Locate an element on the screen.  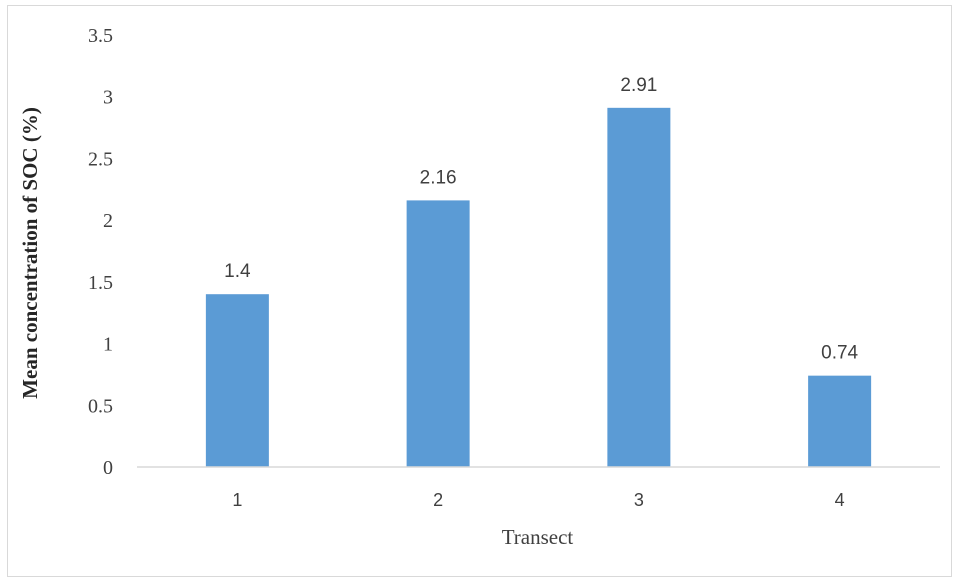
y-tick-label: 3 is located at coordinates (108, 98).